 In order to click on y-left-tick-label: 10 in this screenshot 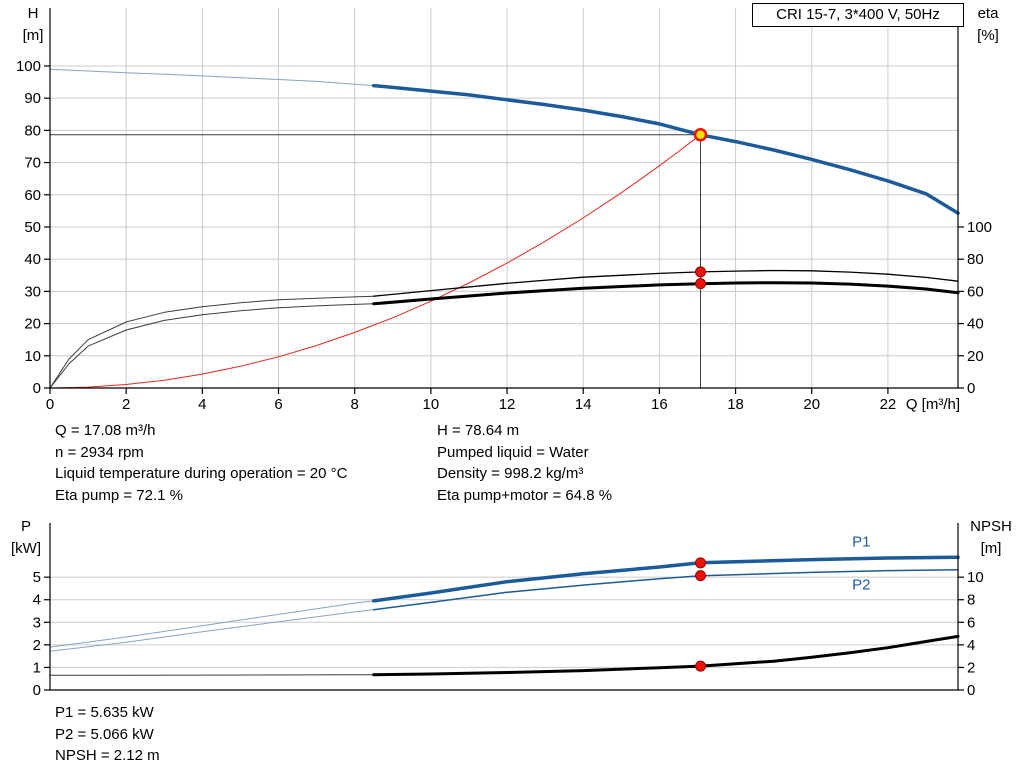, I will do `click(32, 356)`.